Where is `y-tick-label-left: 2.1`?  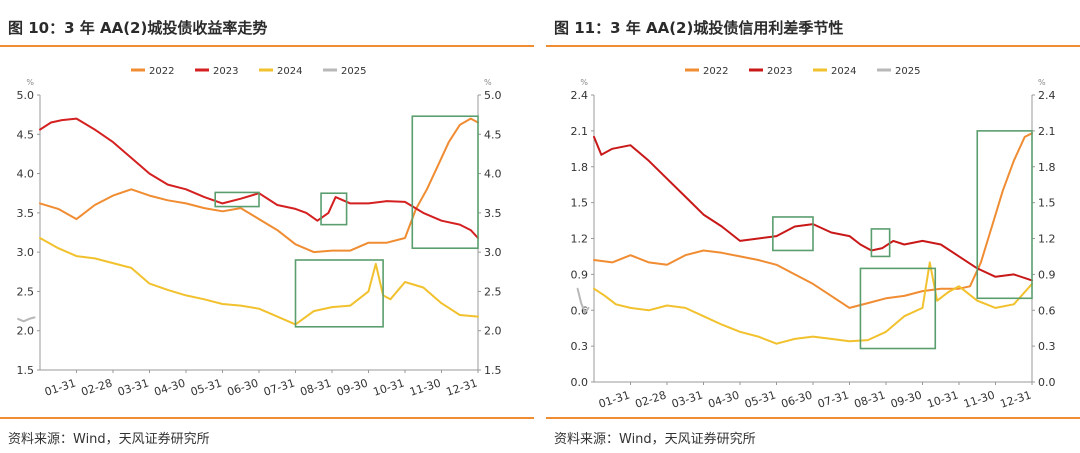
y-tick-label-left: 2.1 is located at coordinates (580, 131).